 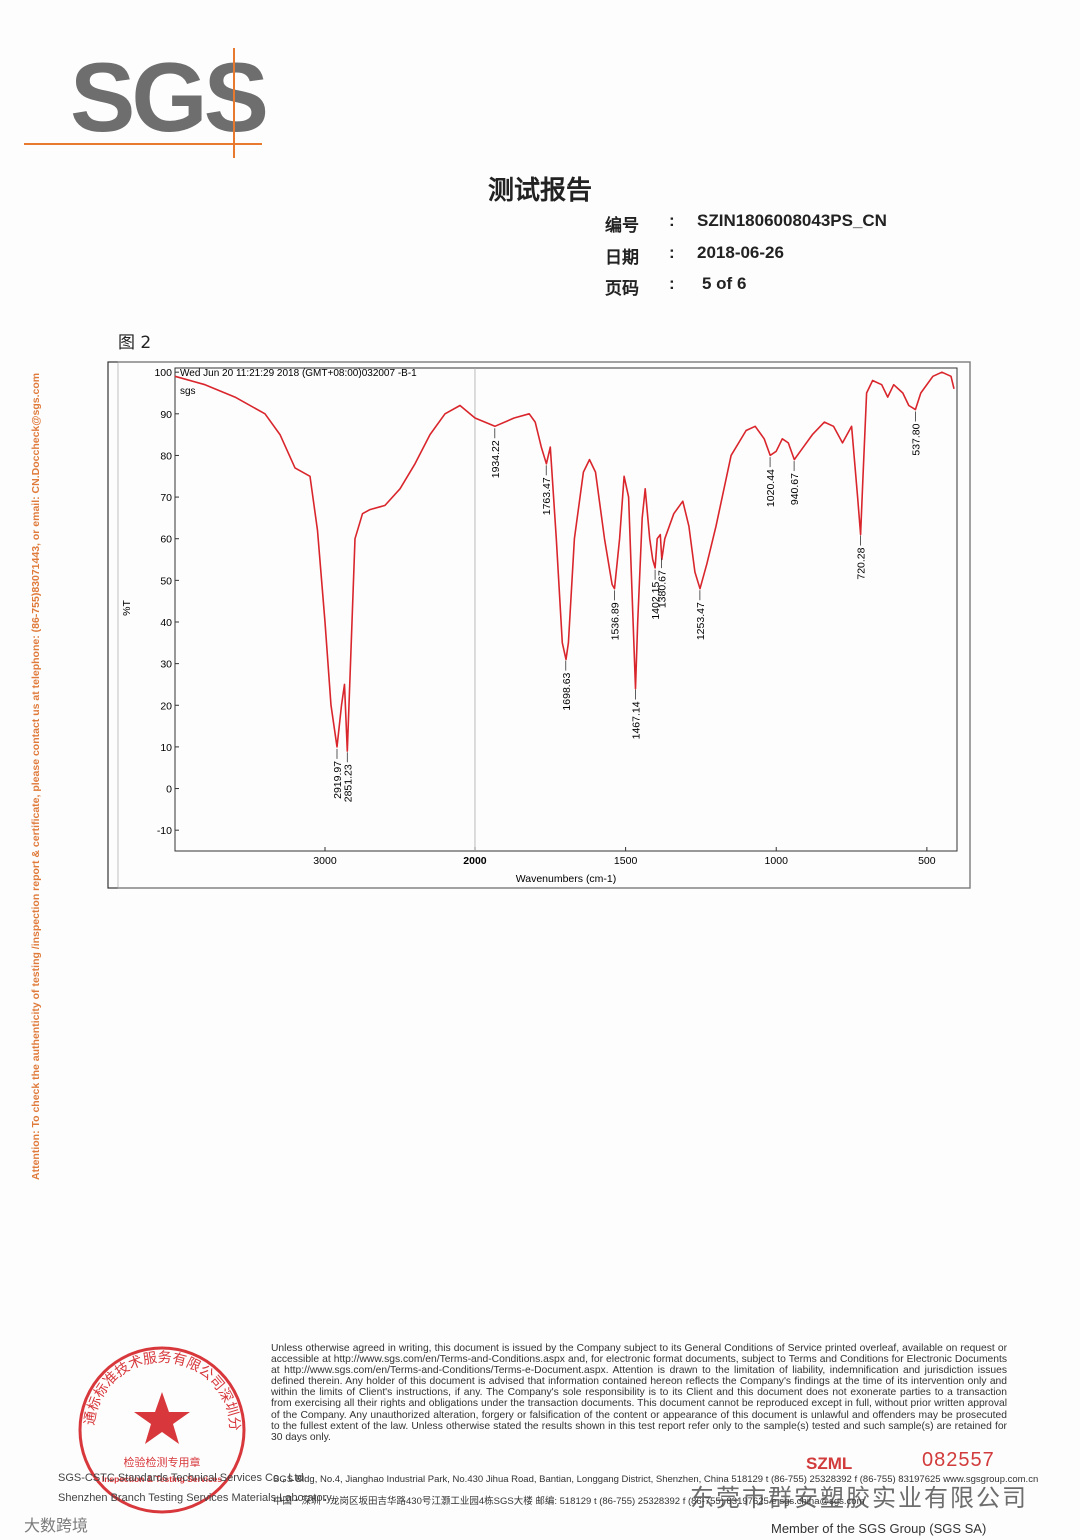 What do you see at coordinates (539, 191) in the screenshot?
I see `report-title: 测试报告` at bounding box center [539, 191].